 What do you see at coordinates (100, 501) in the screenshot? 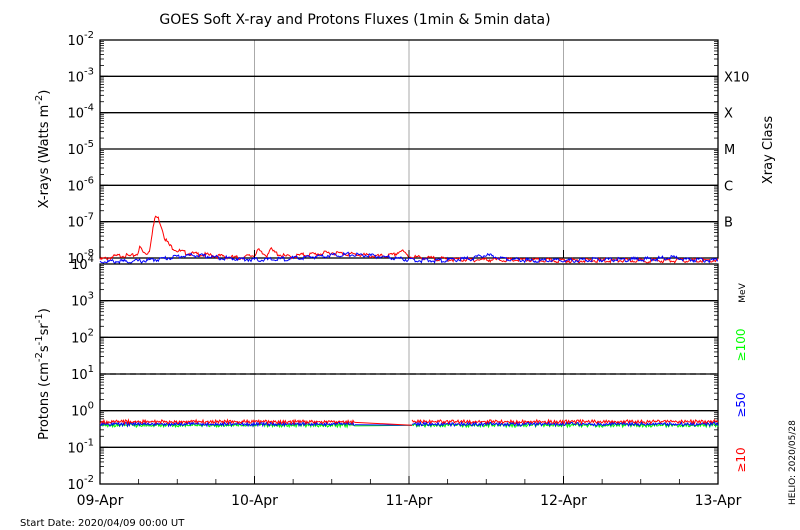
I see `x-tick-label: 09-Apr` at bounding box center [100, 501].